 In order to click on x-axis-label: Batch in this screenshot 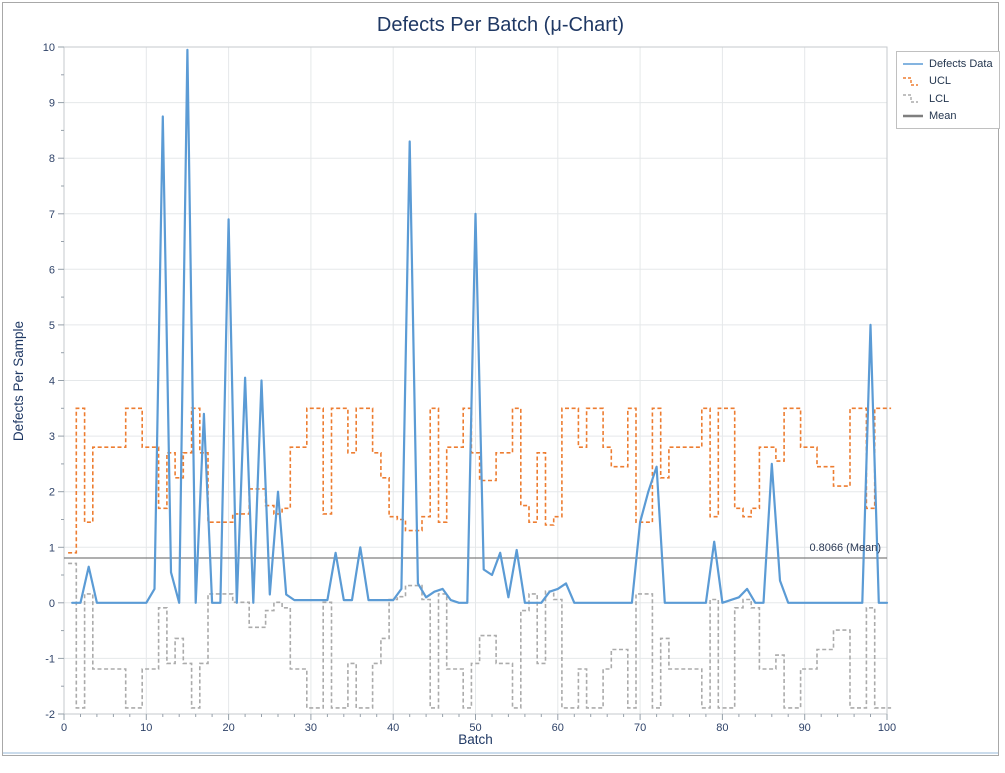, I will do `click(475, 739)`.